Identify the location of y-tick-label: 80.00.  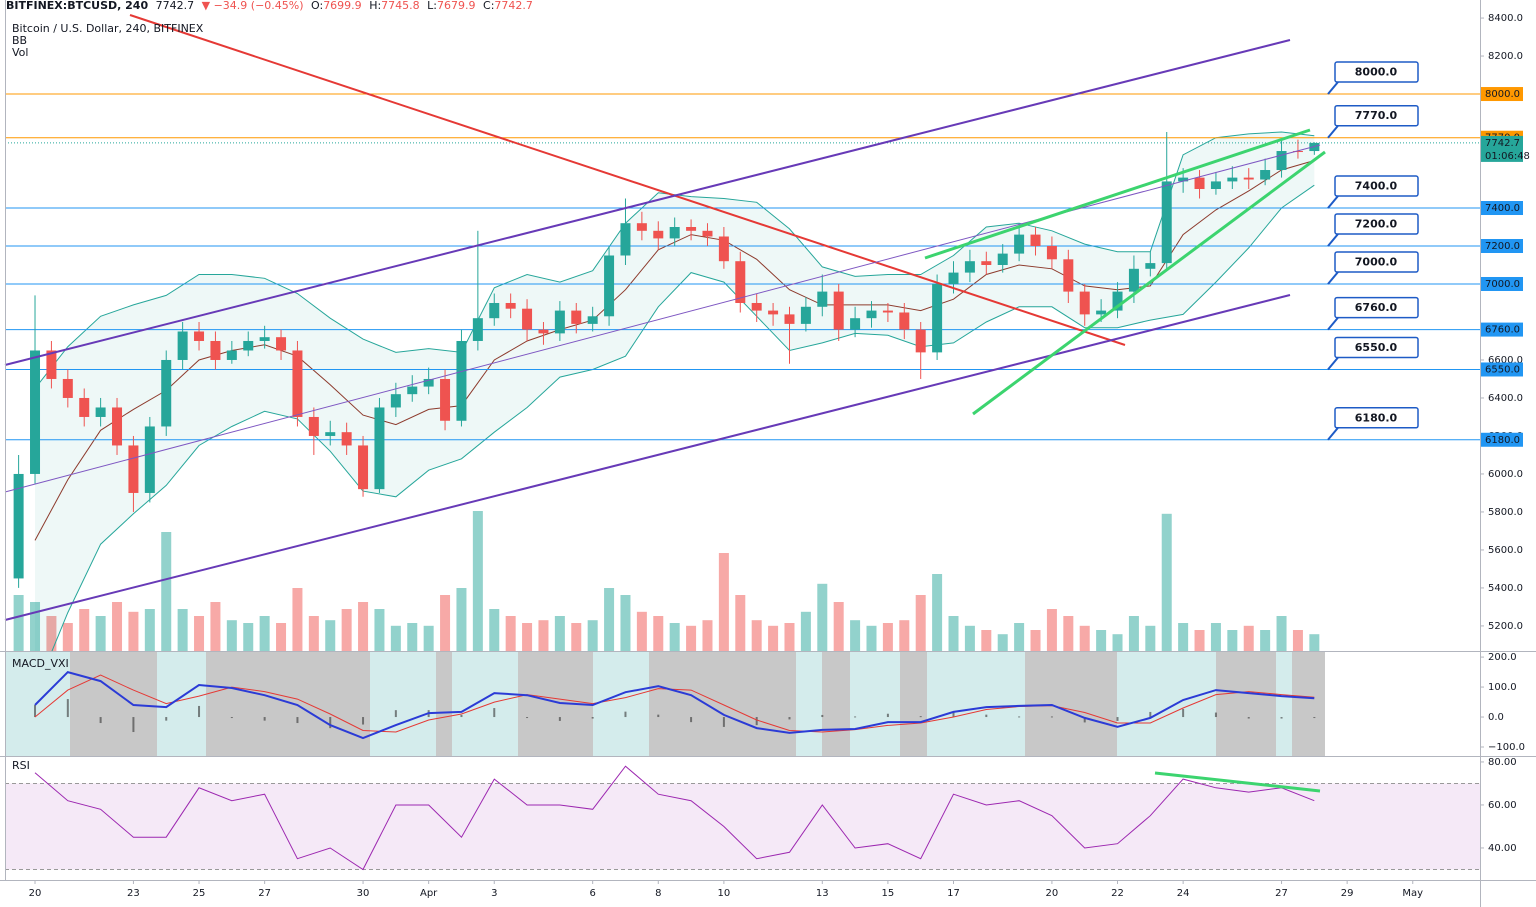
(1502, 762).